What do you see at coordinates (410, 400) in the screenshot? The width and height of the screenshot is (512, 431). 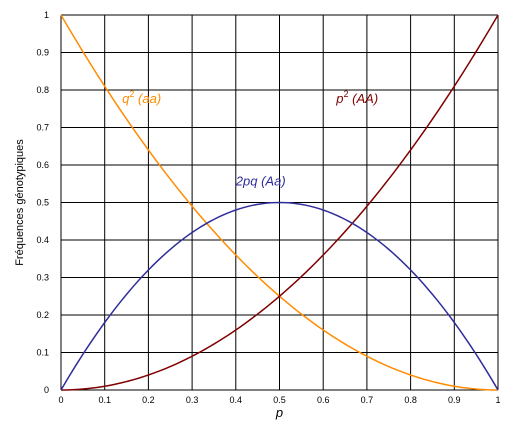 I see `x-tick-label: 0.8` at bounding box center [410, 400].